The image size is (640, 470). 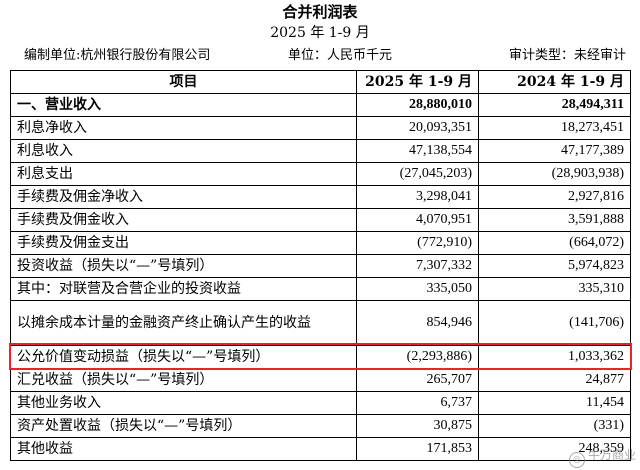 What do you see at coordinates (183, 403) in the screenshot?
I see `row-label: 其他业务收入` at bounding box center [183, 403].